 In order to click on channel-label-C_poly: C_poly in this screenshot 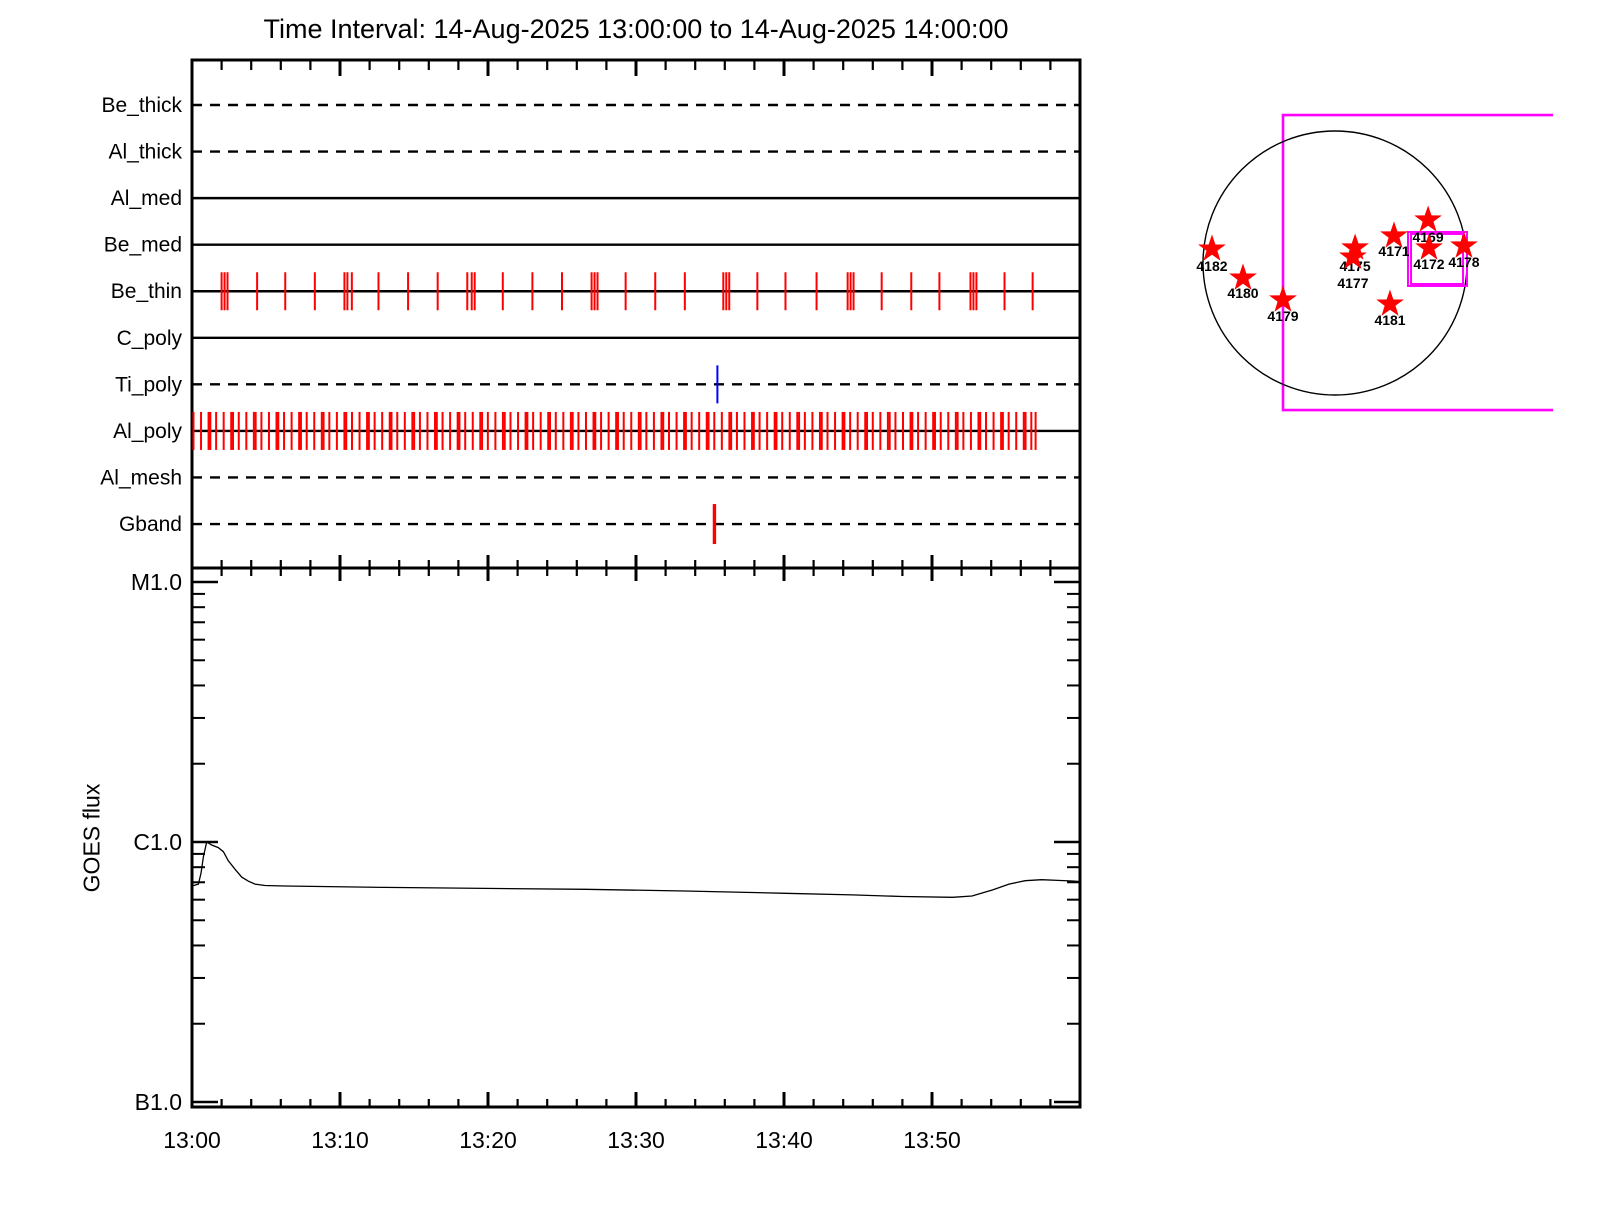, I will do `click(150, 338)`.